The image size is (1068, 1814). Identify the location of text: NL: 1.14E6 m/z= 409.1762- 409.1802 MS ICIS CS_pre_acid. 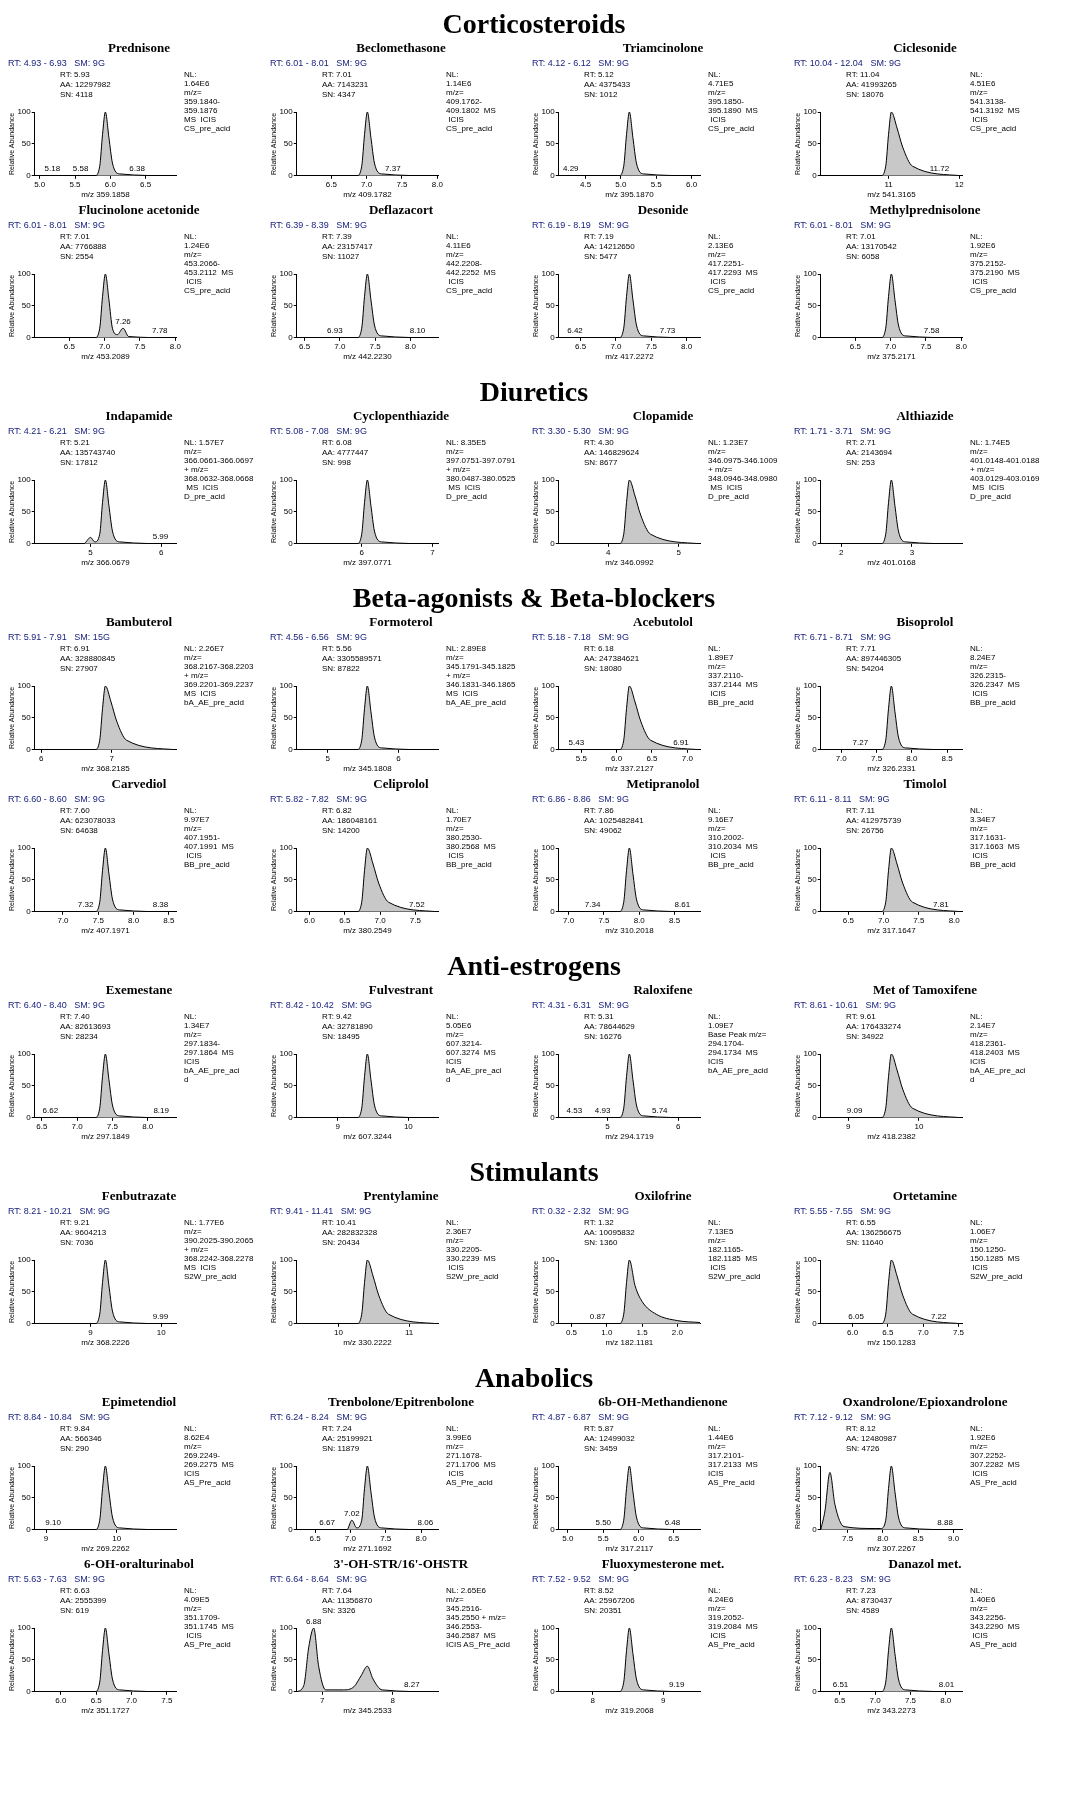
(471, 102).